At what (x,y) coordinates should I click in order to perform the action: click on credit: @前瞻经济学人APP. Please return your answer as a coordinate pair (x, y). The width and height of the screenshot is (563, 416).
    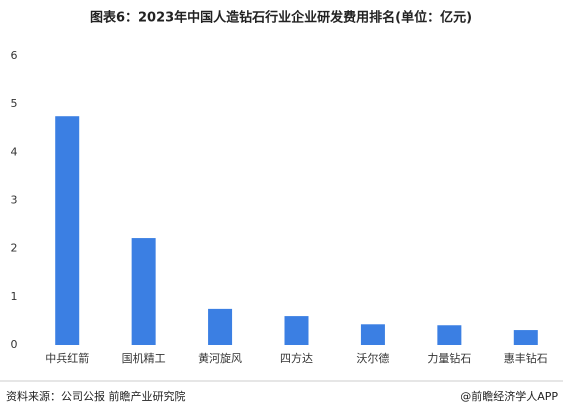
    Looking at the image, I should click on (509, 396).